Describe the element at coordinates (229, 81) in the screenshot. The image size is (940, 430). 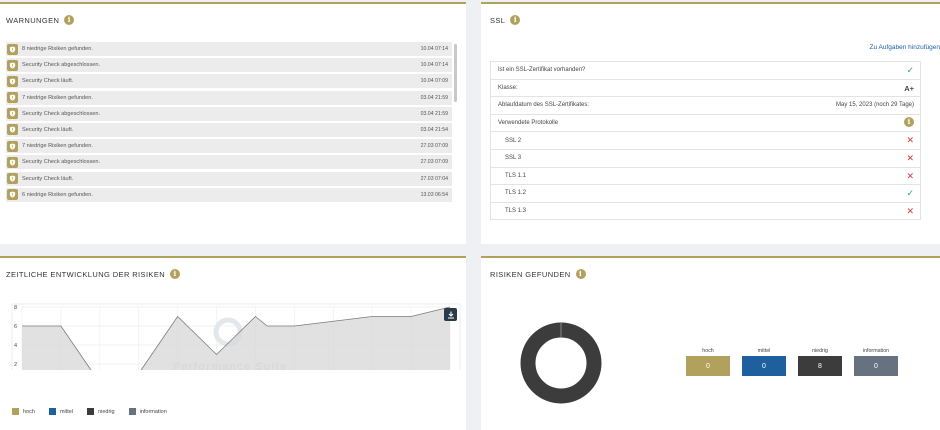
I see `warning-row: Security Check läuft. 10.04 07:09` at that location.